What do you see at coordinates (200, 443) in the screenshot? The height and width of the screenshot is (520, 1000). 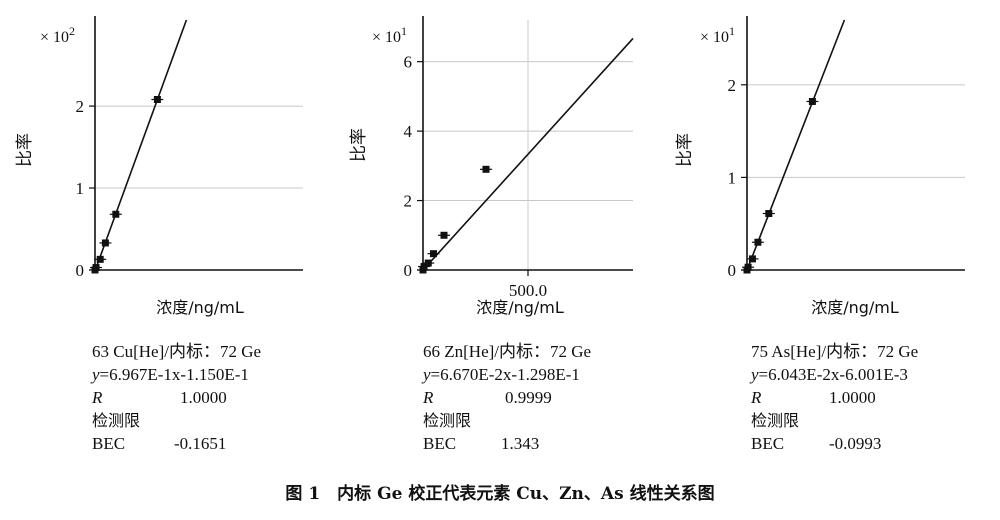 I see `bec-value: -0.1651` at bounding box center [200, 443].